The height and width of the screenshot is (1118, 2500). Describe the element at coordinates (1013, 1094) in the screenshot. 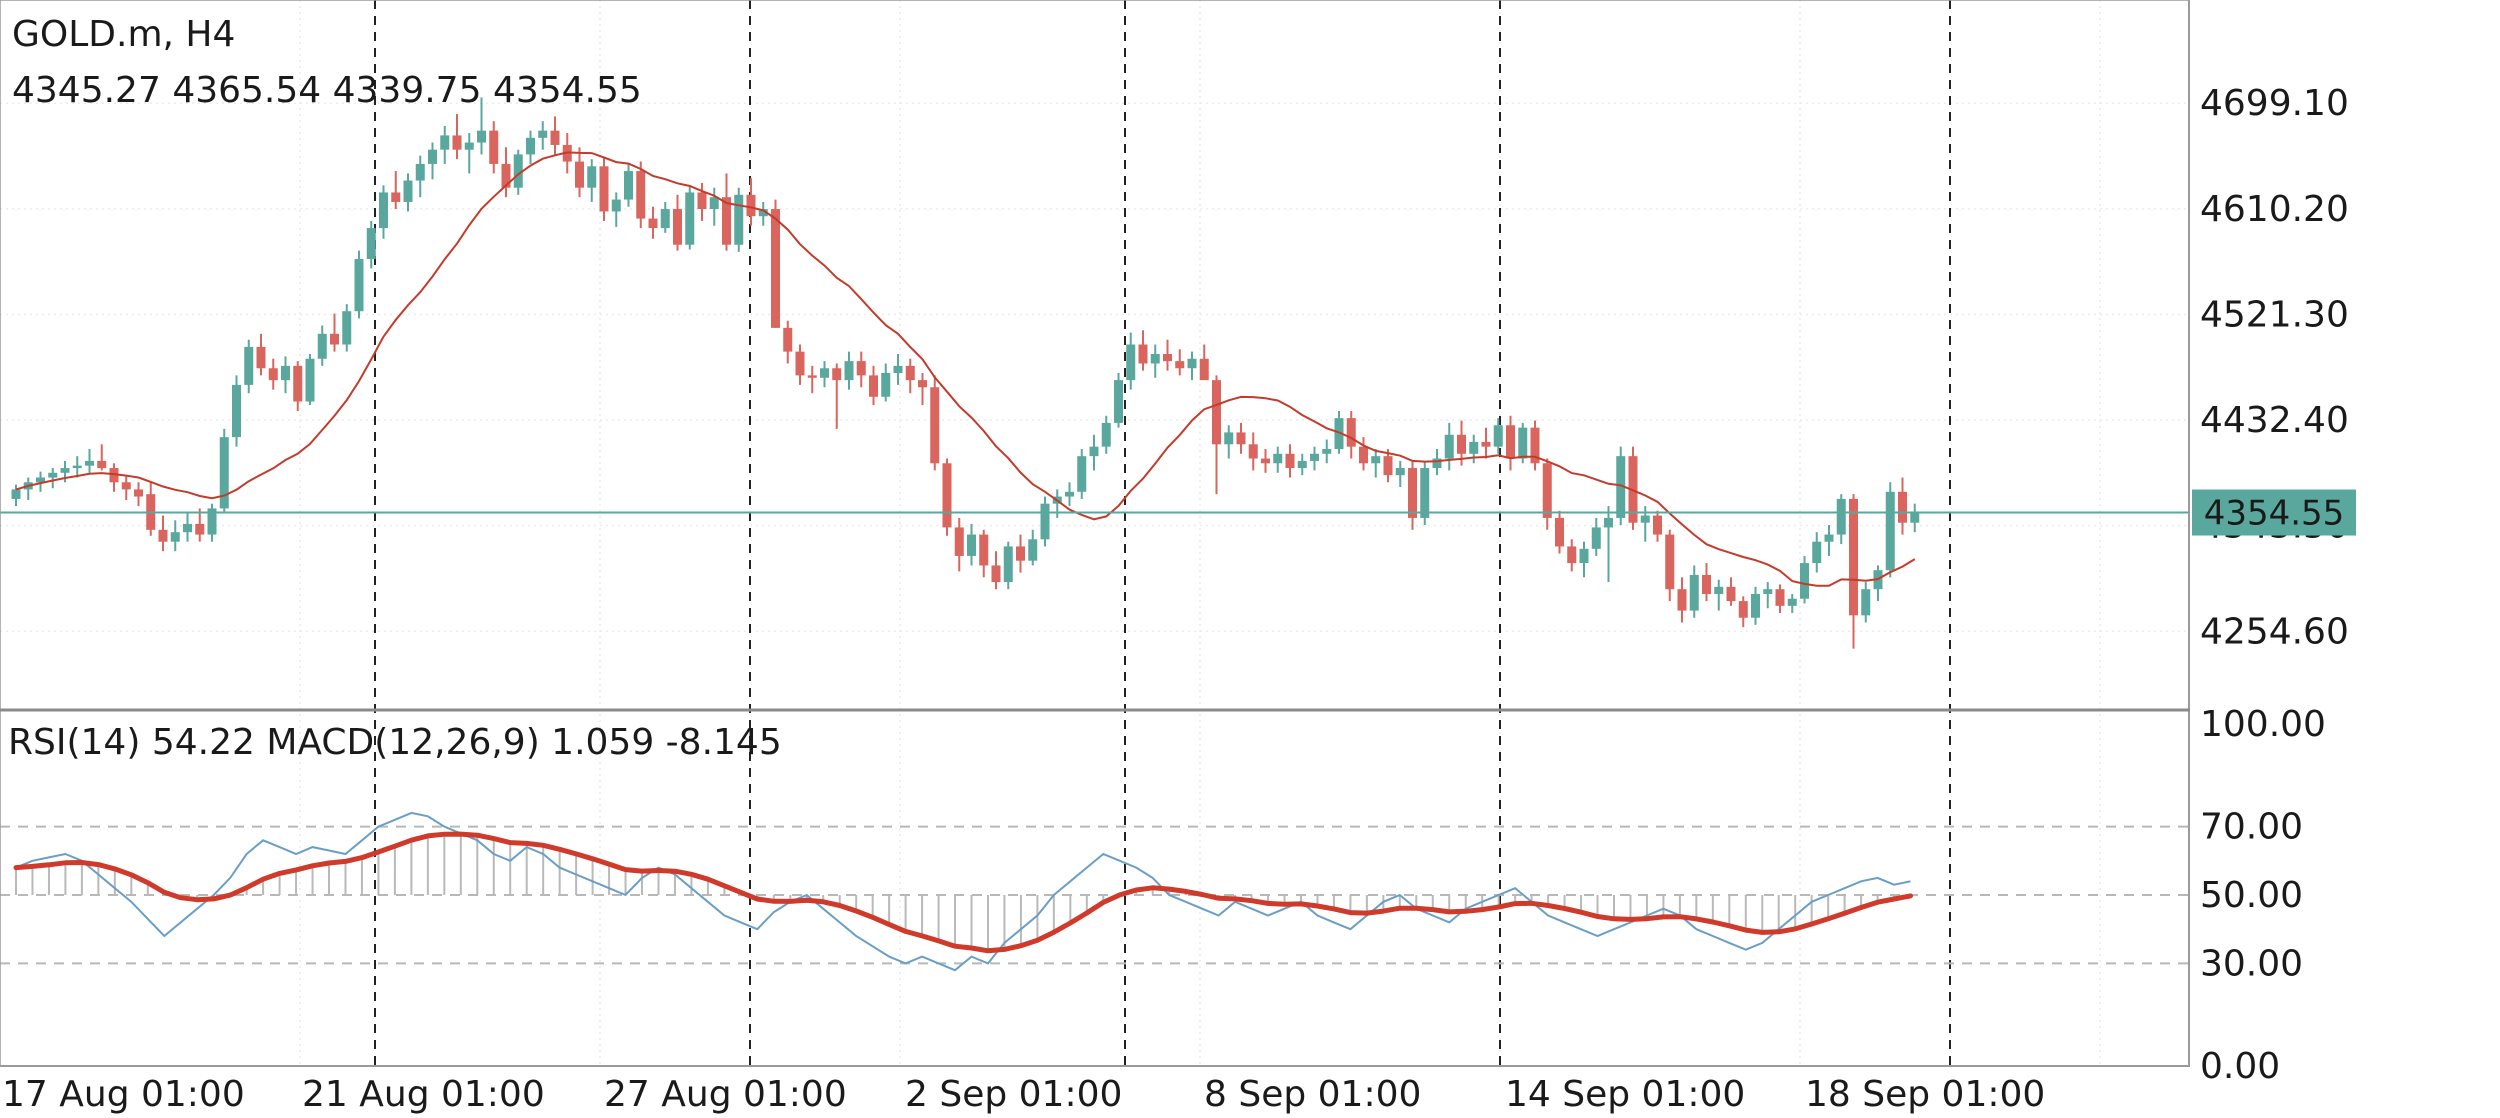

I see `time-axis-label: 2 Sep 01:00` at that location.